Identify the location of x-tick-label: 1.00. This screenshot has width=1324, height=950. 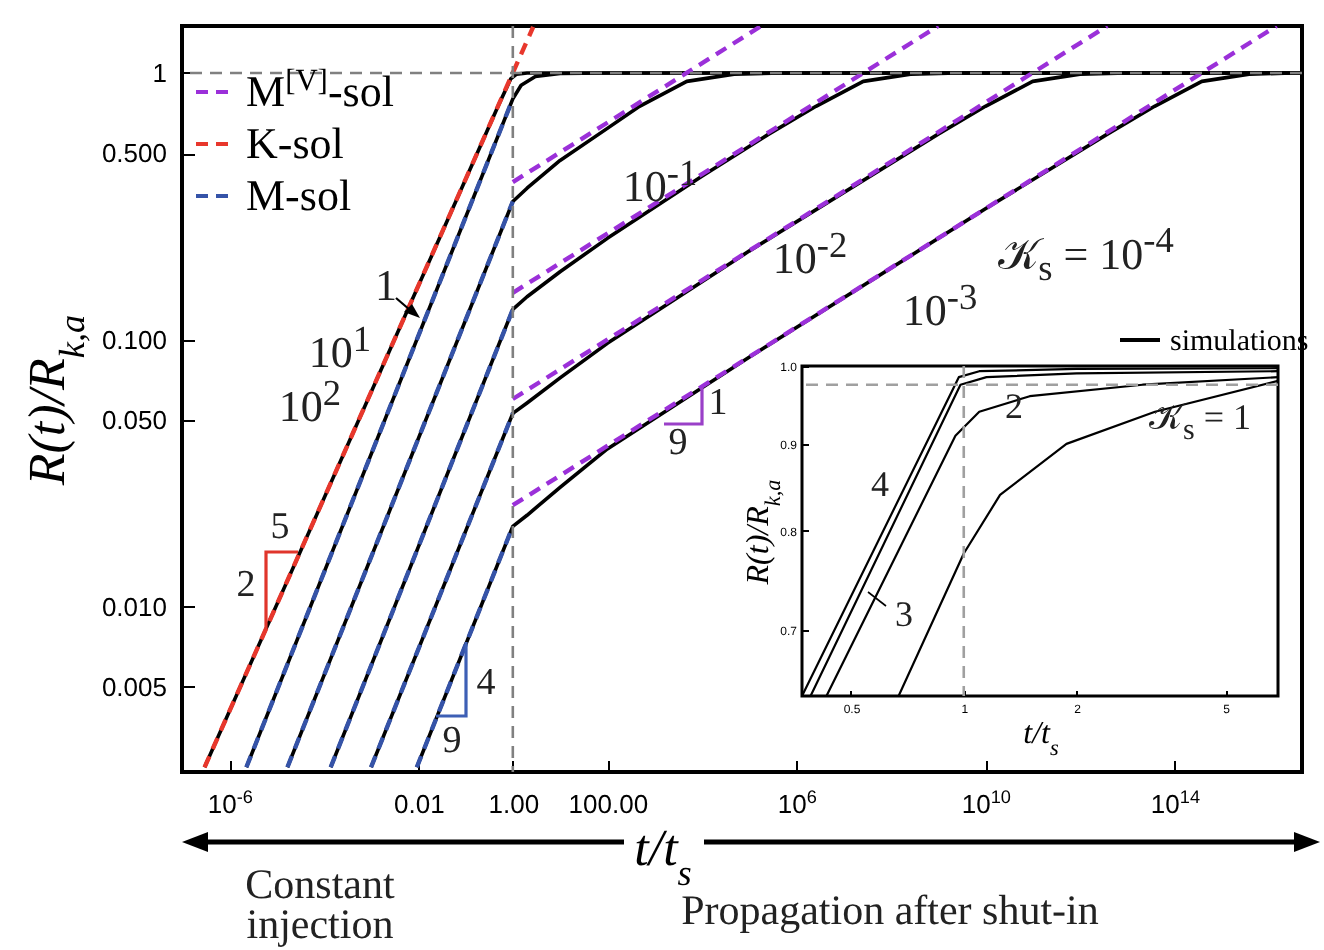
(514, 804).